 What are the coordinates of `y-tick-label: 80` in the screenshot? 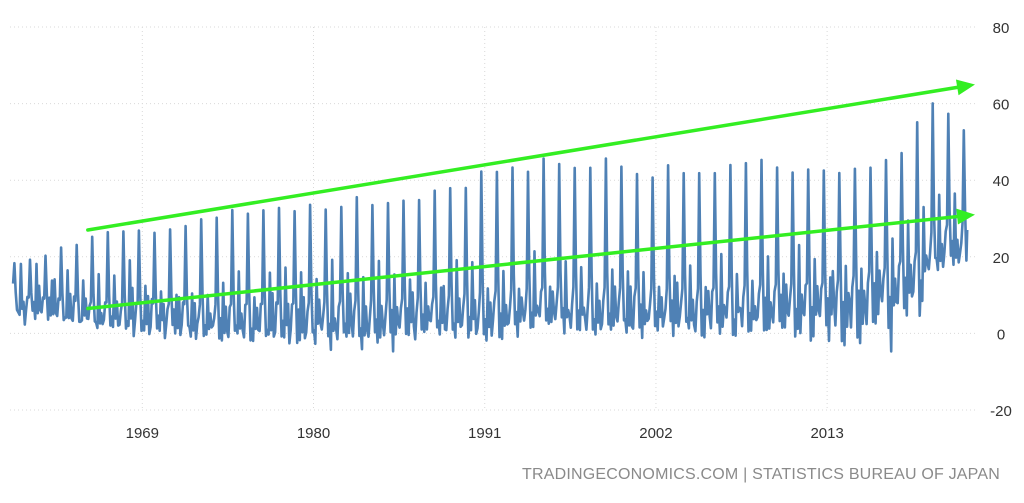 It's located at (1001, 28).